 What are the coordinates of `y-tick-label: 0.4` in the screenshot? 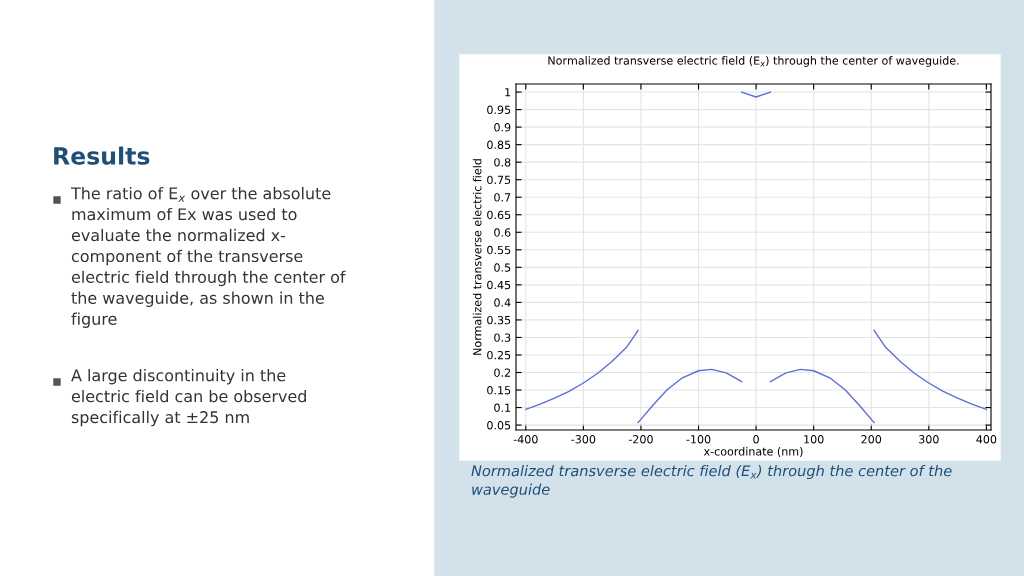 It's located at (502, 302).